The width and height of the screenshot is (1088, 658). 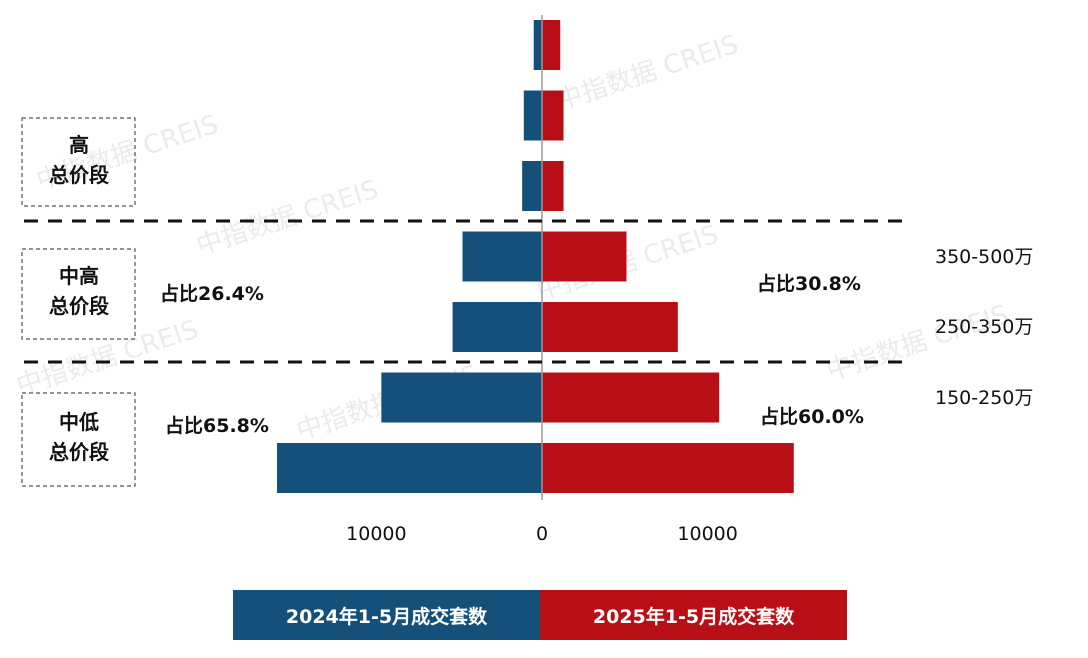 What do you see at coordinates (376, 534) in the screenshot?
I see `x-tick-label-0: 10000` at bounding box center [376, 534].